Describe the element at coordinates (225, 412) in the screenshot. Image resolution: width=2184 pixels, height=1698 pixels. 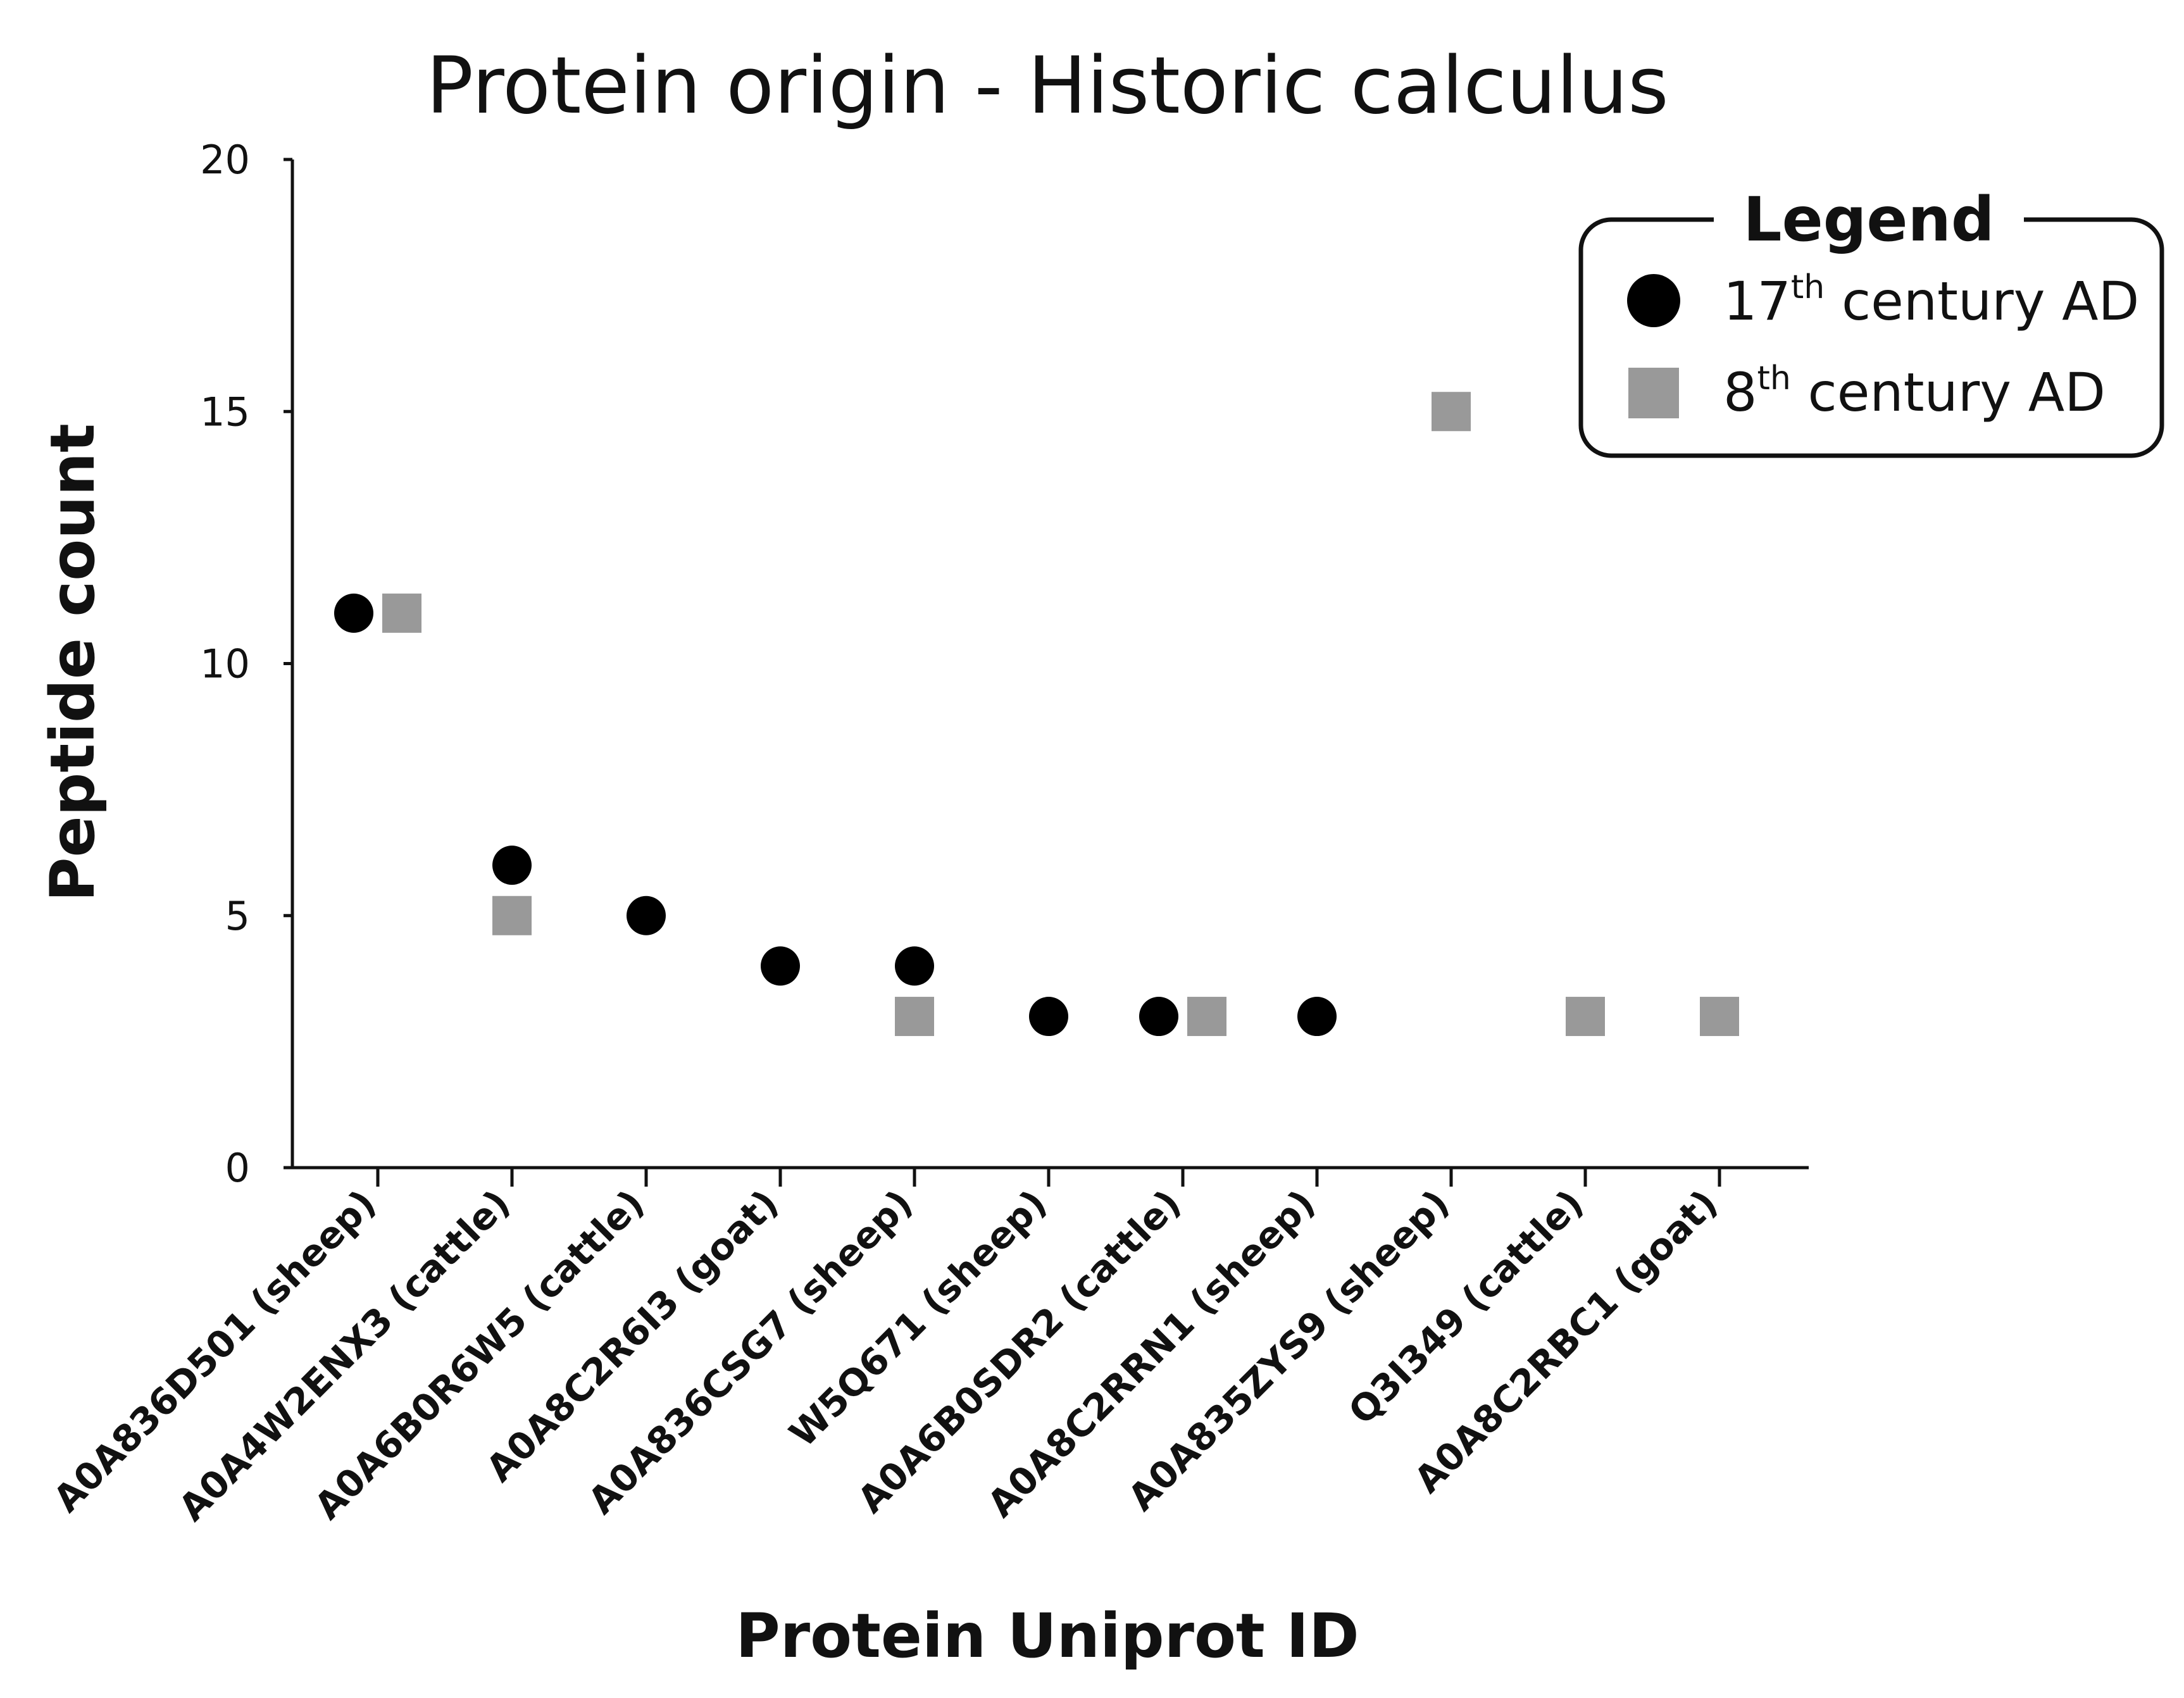
I see `y-tick-label: 15` at that location.